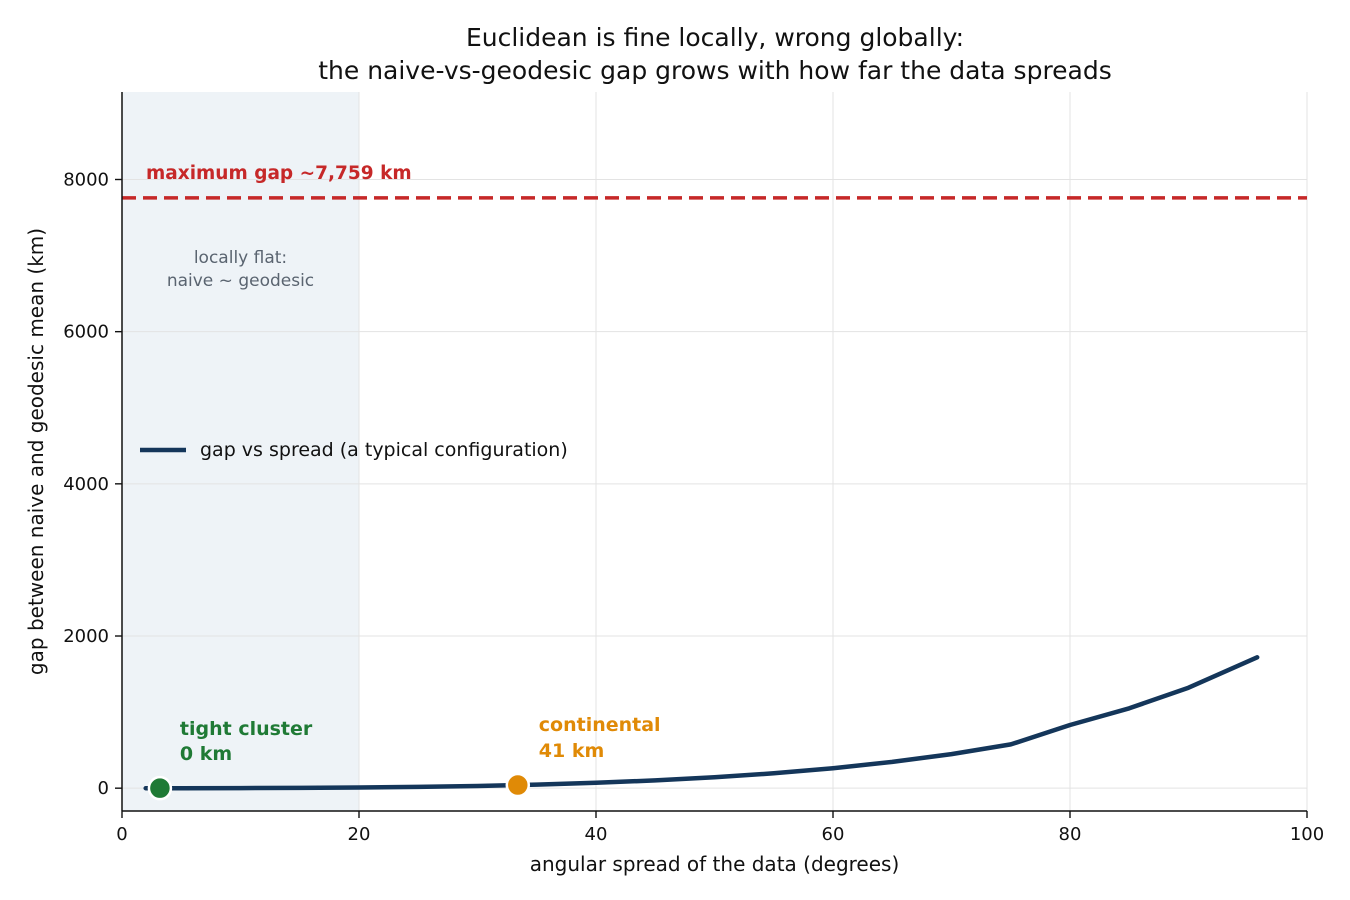 The height and width of the screenshot is (900, 1350). What do you see at coordinates (518, 785) in the screenshot?
I see `continental-point` at bounding box center [518, 785].